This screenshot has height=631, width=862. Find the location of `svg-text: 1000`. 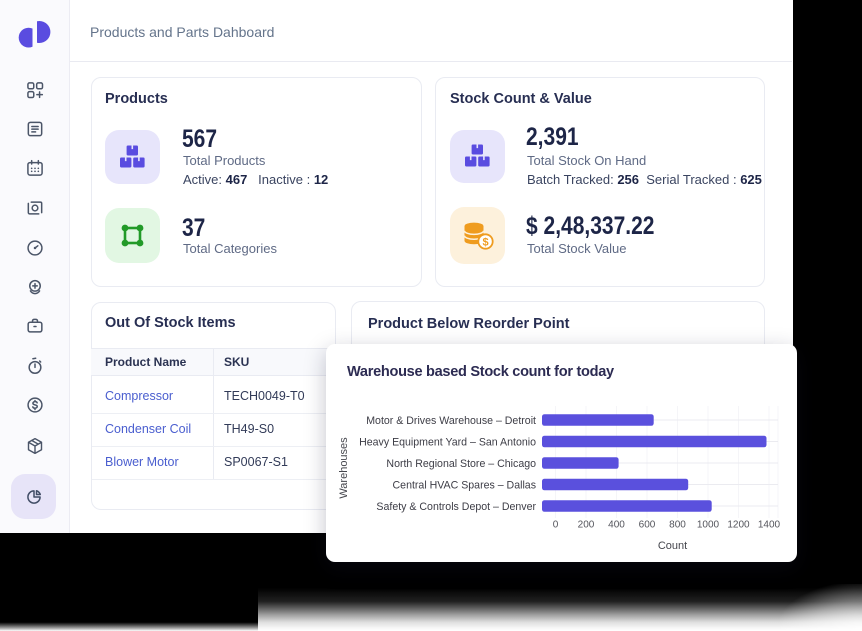

svg-text: 1000 is located at coordinates (708, 525).